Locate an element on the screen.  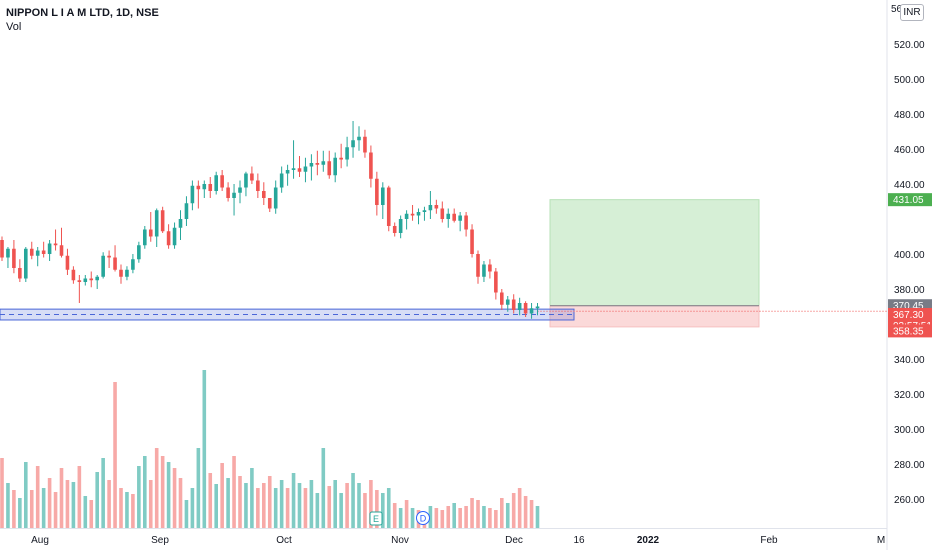
time-axis-label: Nov is located at coordinates (400, 540).